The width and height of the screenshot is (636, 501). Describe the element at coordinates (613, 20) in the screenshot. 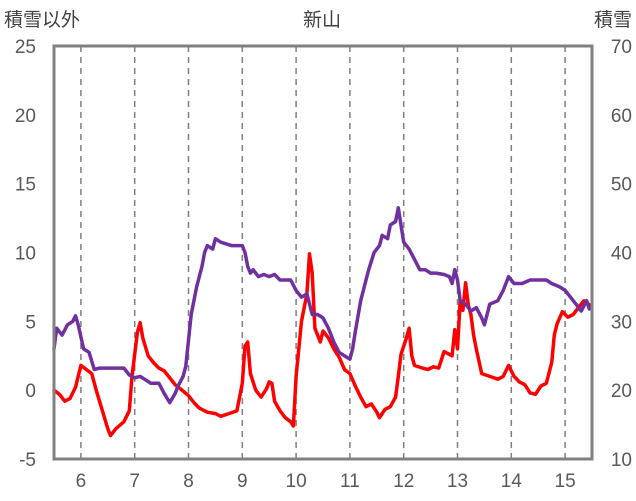

I see `right-axis-label: 積雪` at that location.